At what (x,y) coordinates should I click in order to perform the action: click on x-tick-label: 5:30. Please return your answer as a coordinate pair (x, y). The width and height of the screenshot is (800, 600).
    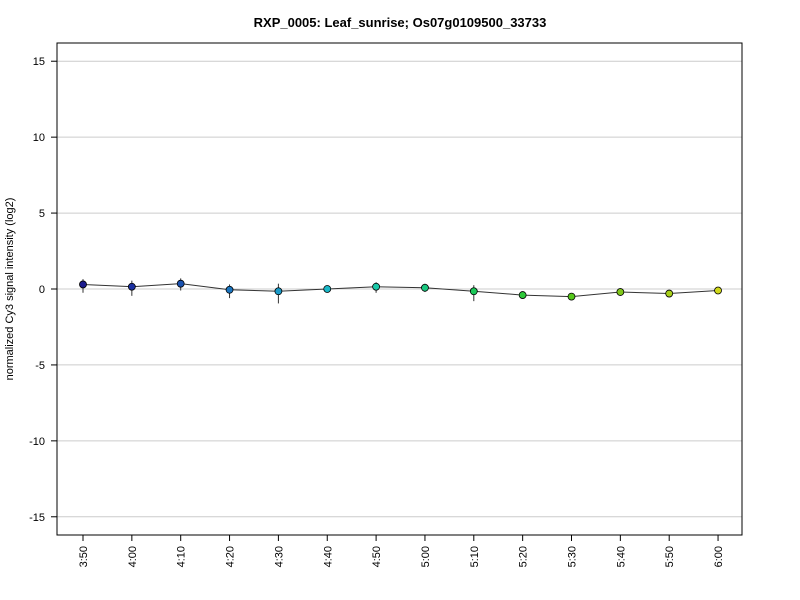
    Looking at the image, I should click on (573, 556).